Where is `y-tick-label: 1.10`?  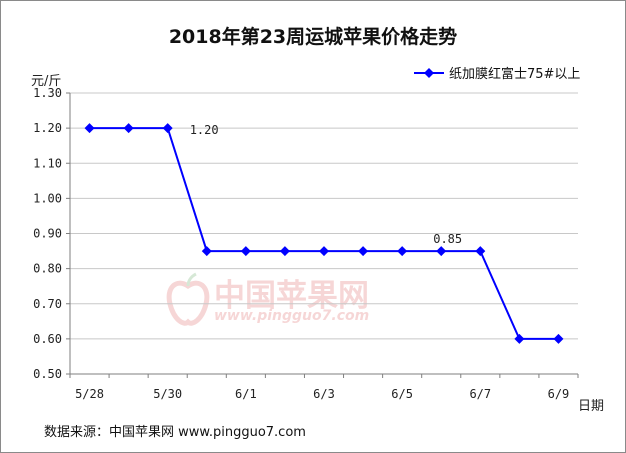 y-tick-label: 1.10 is located at coordinates (47, 163).